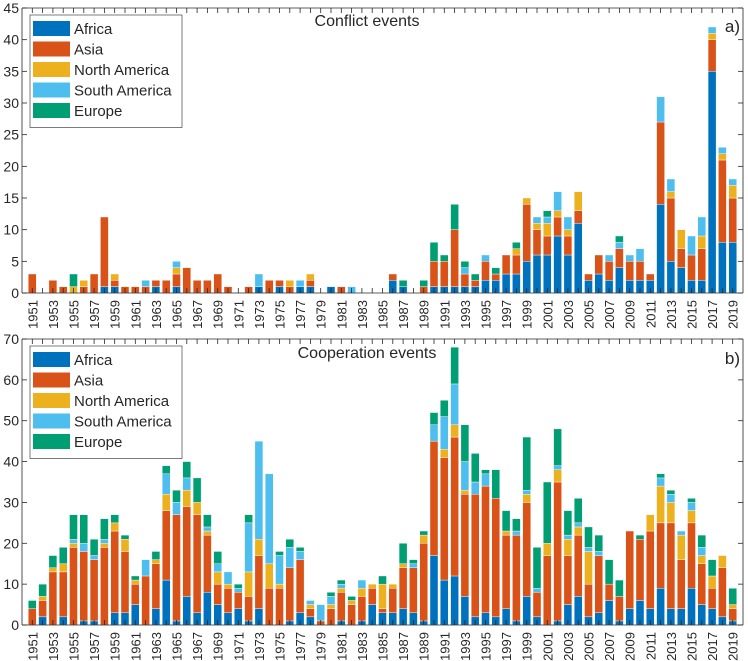 The image size is (748, 661). I want to click on conflict-bar-segment-north-america-2017, so click(712, 36).